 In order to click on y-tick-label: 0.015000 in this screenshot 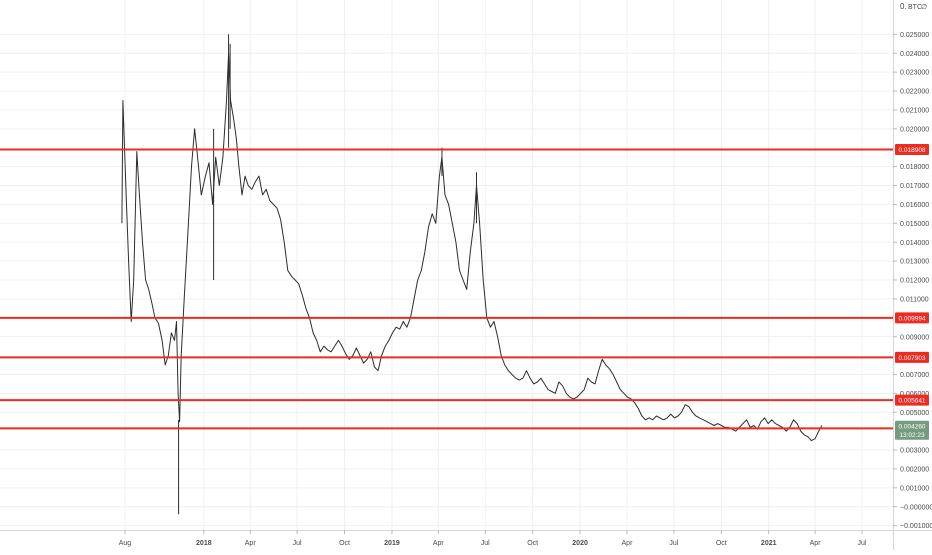, I will do `click(914, 224)`.